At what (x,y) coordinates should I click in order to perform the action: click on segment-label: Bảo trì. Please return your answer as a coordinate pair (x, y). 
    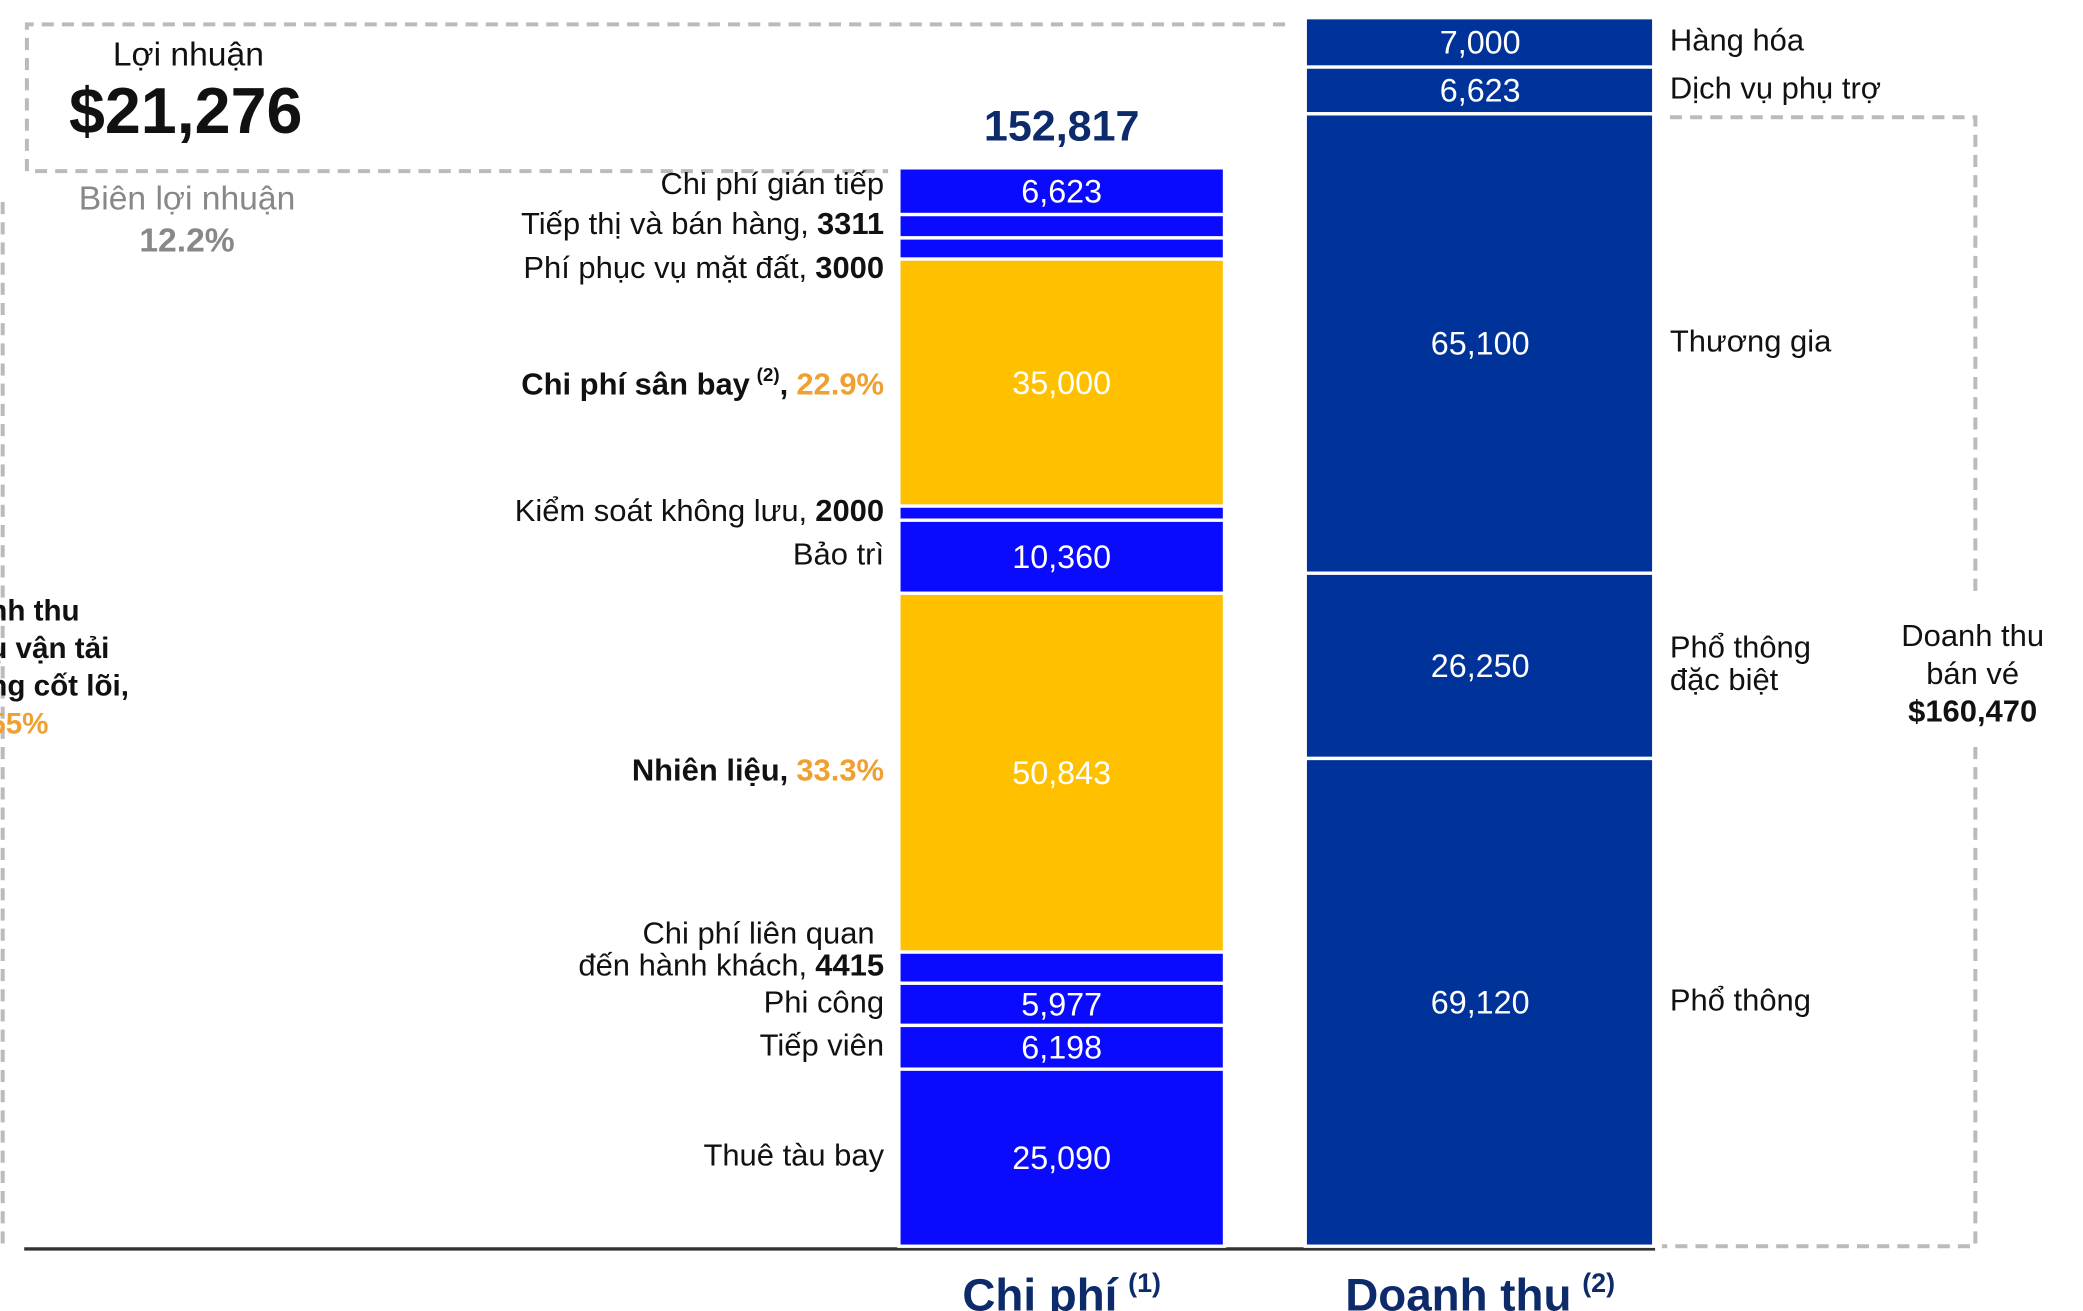
    Looking at the image, I should click on (838, 554).